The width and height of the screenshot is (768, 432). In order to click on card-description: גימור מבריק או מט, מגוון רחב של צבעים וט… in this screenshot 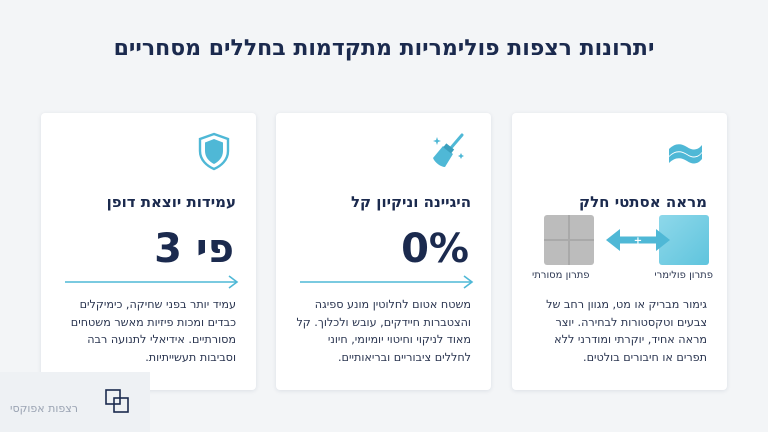, I will do `click(626, 331)`.